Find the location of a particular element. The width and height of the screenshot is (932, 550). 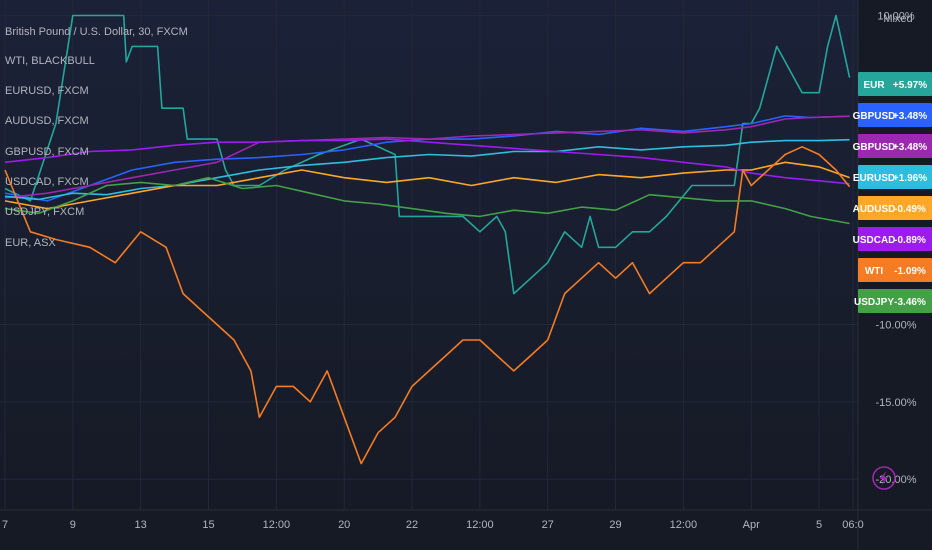

x-tick-label: 27 is located at coordinates (548, 525).